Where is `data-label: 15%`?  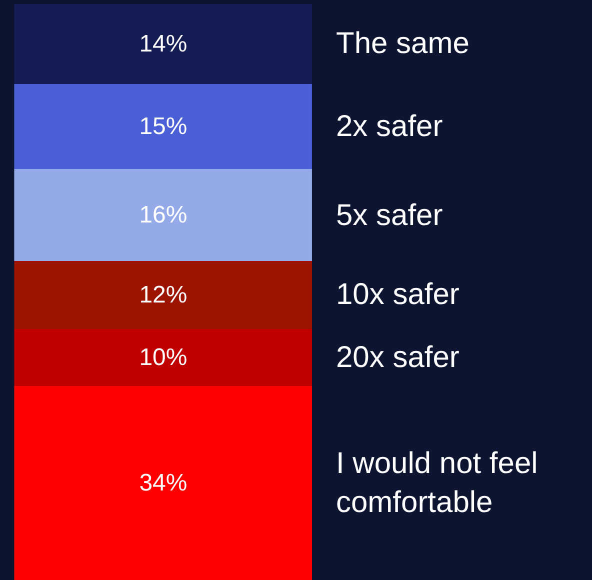
data-label: 15% is located at coordinates (163, 126).